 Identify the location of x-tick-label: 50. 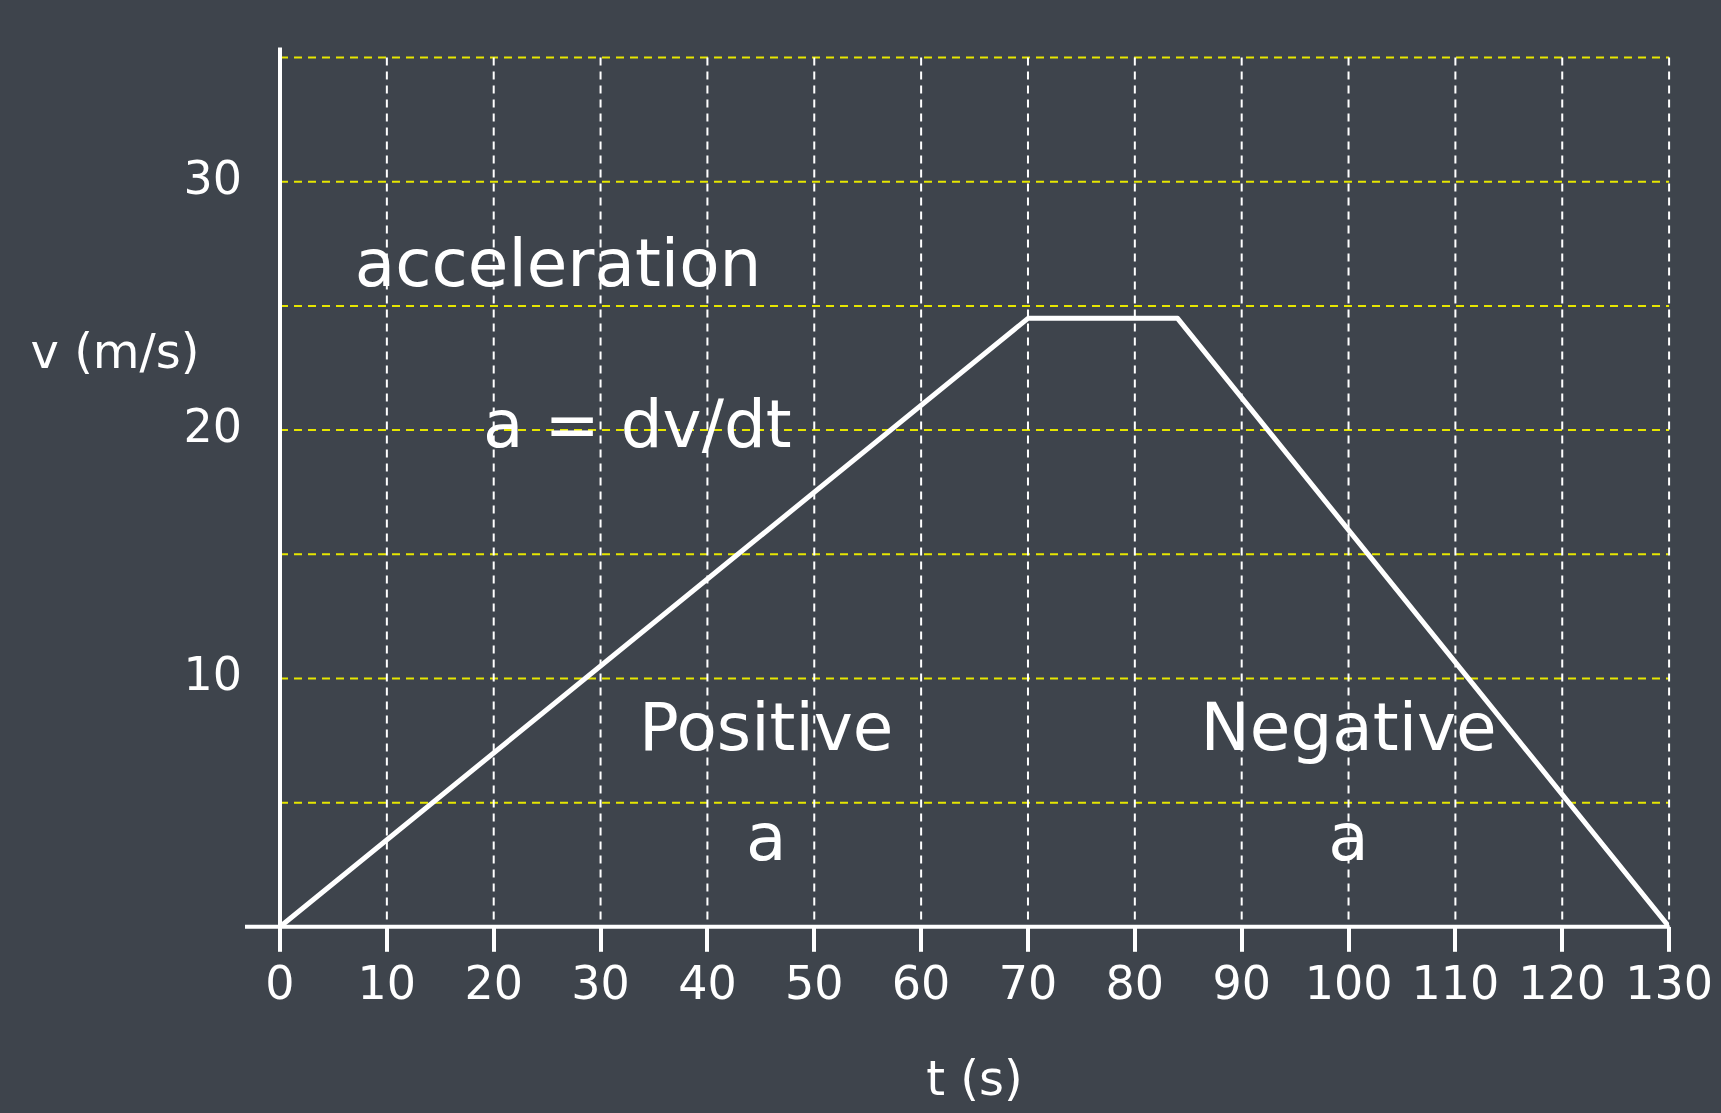
(814, 983).